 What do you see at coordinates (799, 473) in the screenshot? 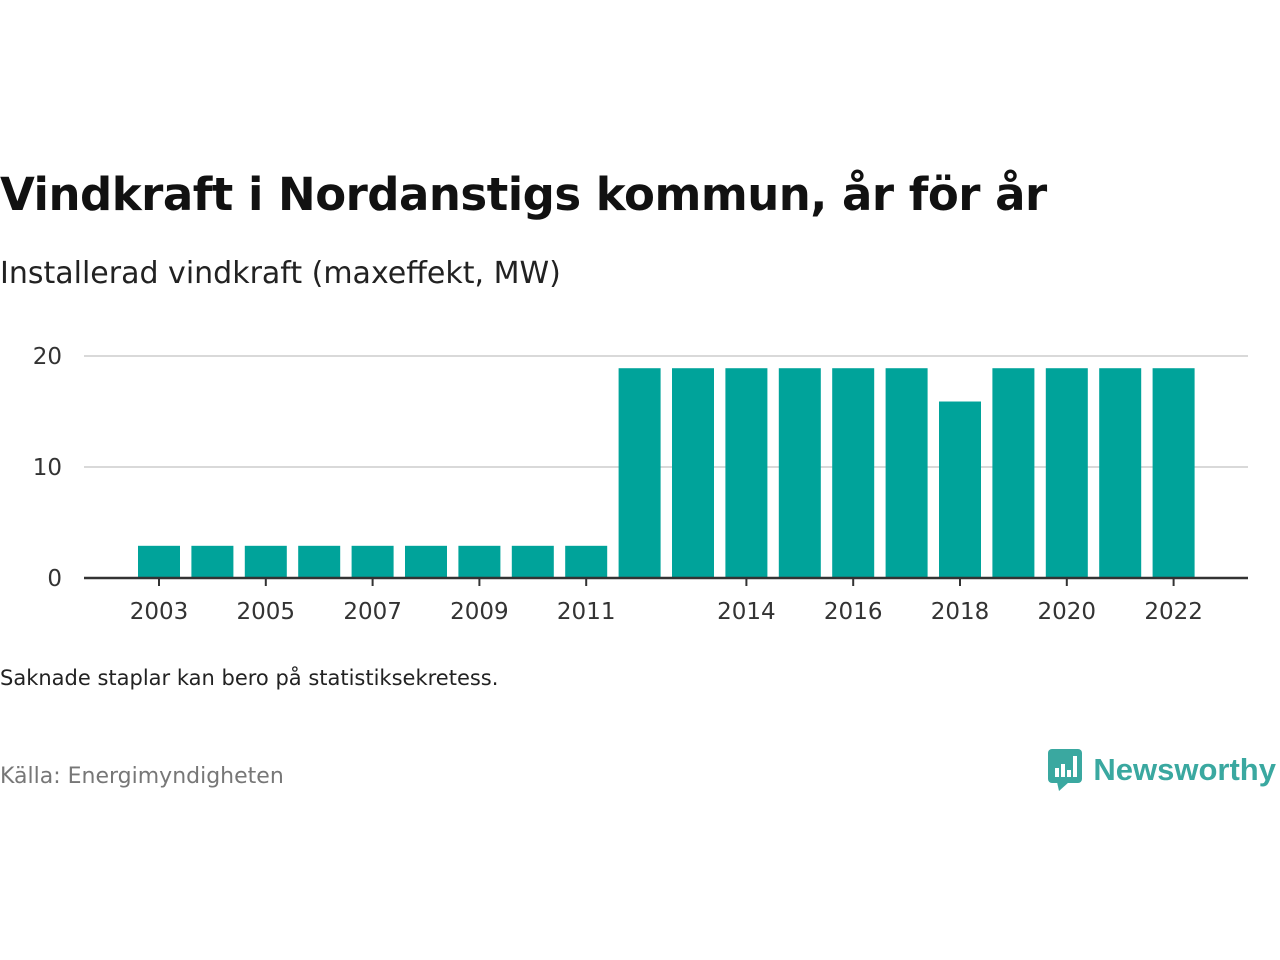
I see `bar-2015` at bounding box center [799, 473].